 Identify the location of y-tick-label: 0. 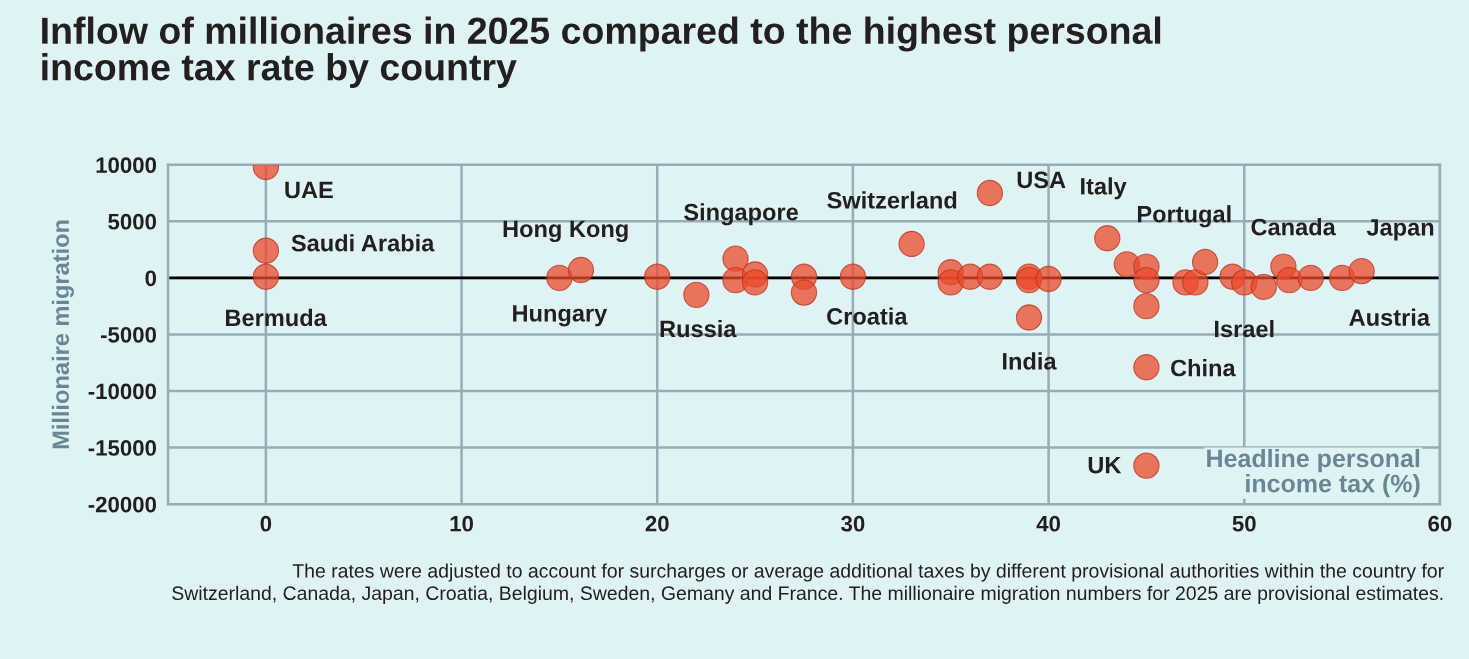
(151, 278).